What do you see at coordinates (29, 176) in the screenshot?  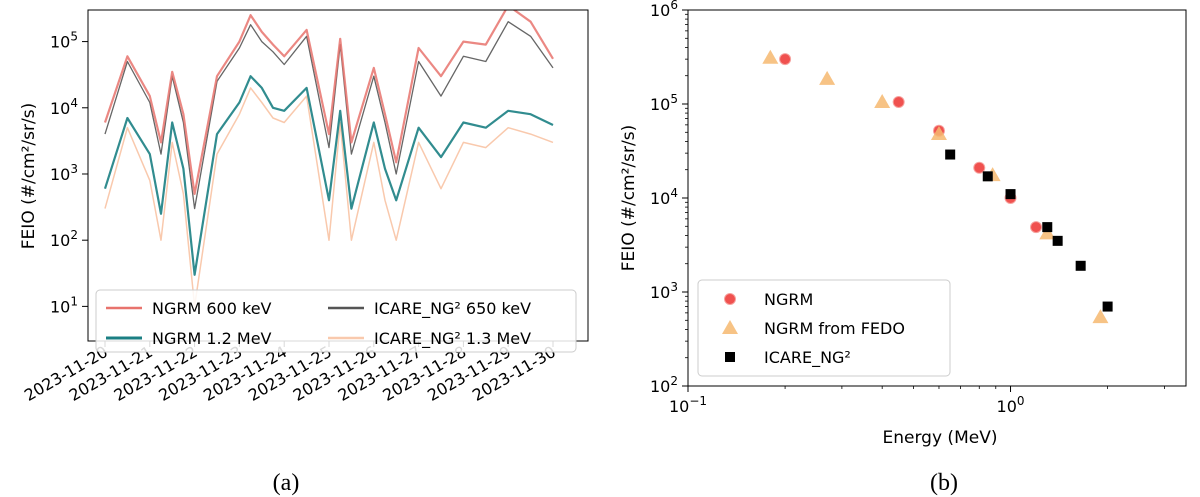 I see `panel-a-y-axis-label: FEIO (#/cm²/sr/s)` at bounding box center [29, 176].